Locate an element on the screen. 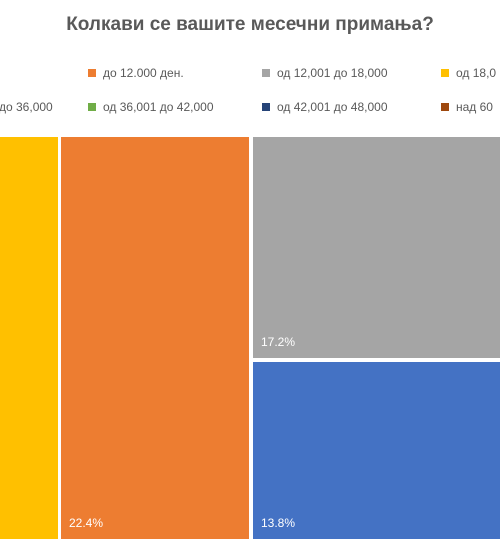 Image resolution: width=500 pixels, height=550 pixels. legend-entry-12001-18000: од 12,001 до 18,000 is located at coordinates (325, 73).